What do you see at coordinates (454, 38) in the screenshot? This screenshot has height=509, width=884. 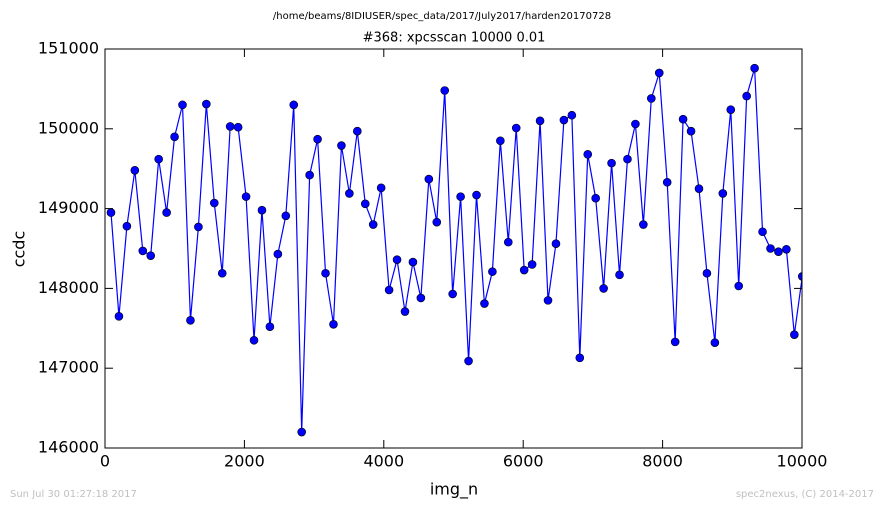 I see `chart-title: #368: xpcsscan 10000 0.01` at bounding box center [454, 38].